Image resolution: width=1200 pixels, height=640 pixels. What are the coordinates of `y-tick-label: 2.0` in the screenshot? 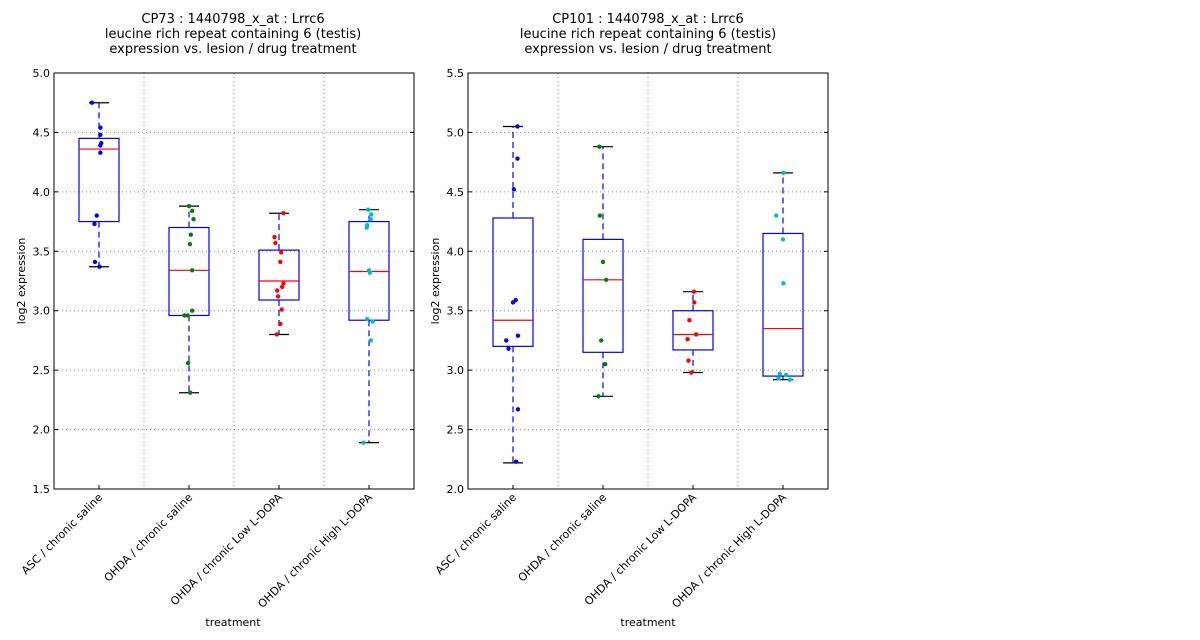 It's located at (42, 430).